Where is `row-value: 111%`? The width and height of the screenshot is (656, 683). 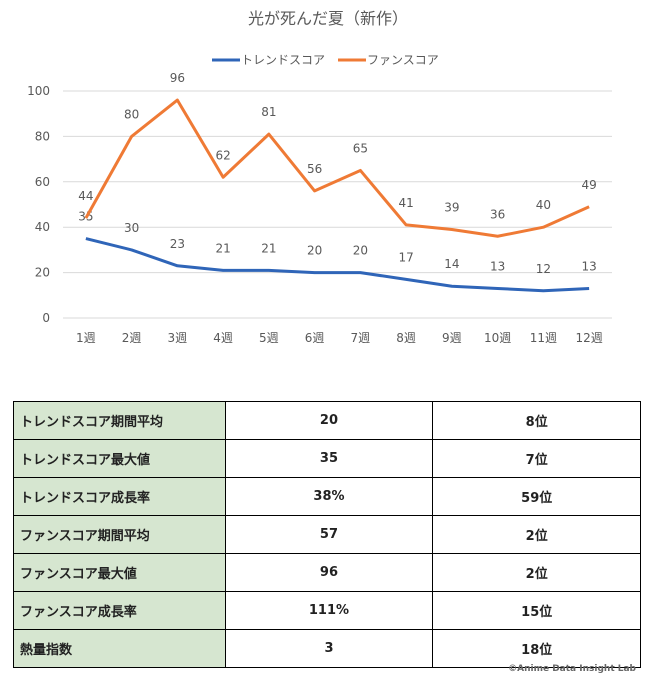 row-value: 111% is located at coordinates (329, 610).